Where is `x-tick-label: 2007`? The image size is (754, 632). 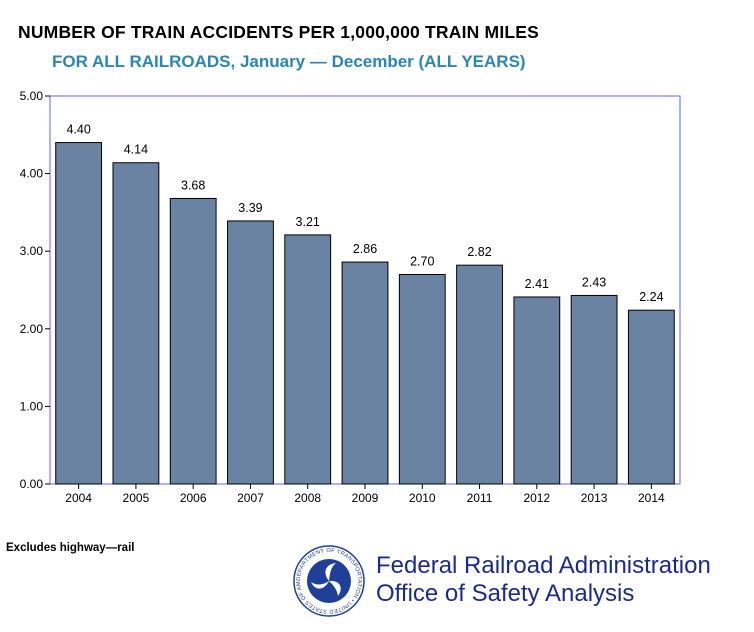 x-tick-label: 2007 is located at coordinates (250, 498).